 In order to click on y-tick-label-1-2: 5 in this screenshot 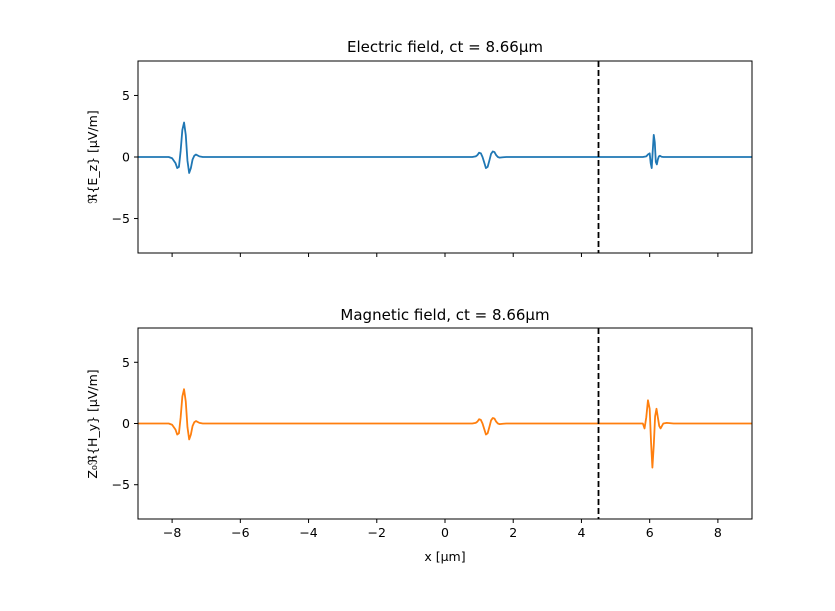, I will do `click(126, 362)`.